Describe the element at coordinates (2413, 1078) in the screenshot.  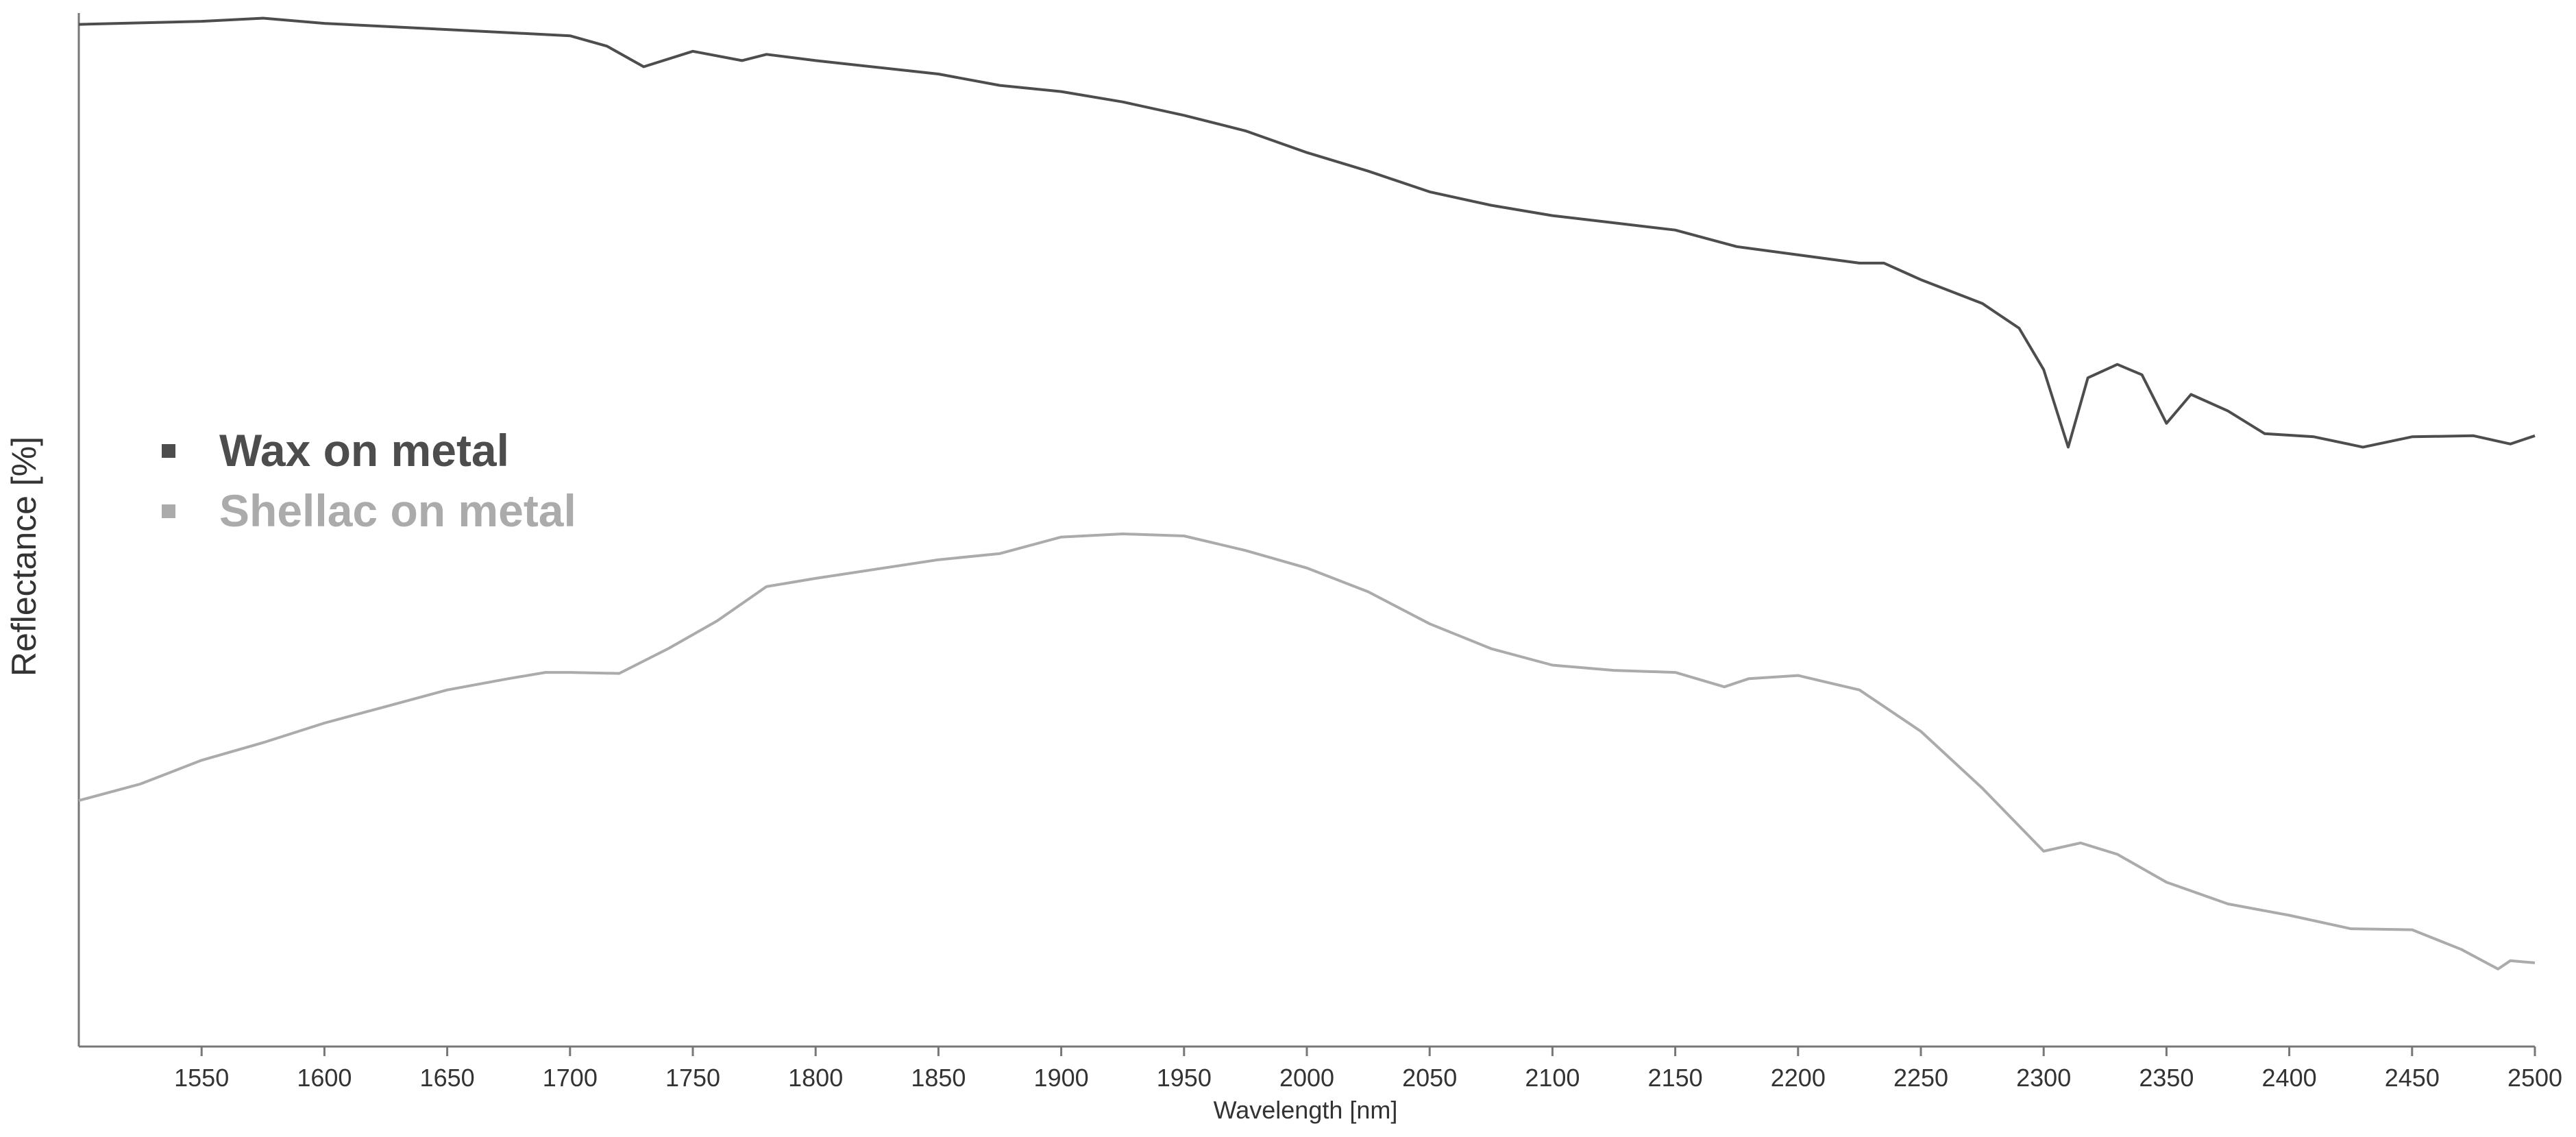
I see `x-tick-label: 2450` at that location.